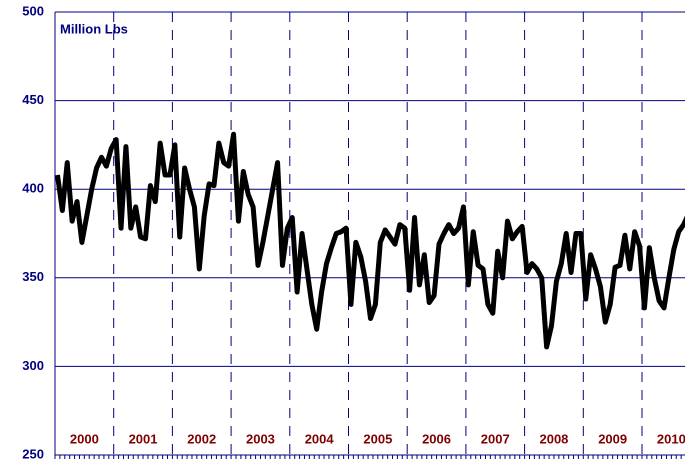 The width and height of the screenshot is (685, 461). I want to click on y-tick-label: 300, so click(33, 365).